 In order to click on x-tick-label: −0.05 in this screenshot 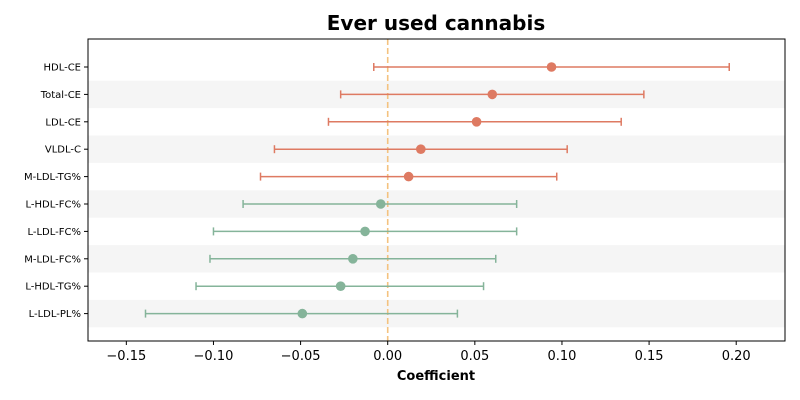, I will do `click(301, 356)`.